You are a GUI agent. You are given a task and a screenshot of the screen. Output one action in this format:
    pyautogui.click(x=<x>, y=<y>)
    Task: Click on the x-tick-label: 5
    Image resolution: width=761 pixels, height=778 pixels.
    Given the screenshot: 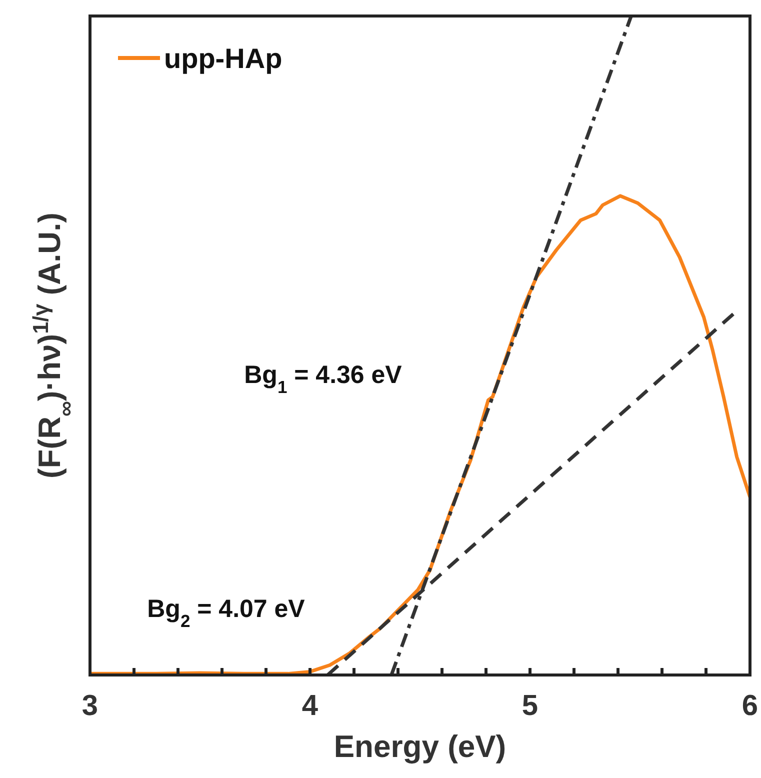 What is the action you would take?
    pyautogui.click(x=530, y=706)
    